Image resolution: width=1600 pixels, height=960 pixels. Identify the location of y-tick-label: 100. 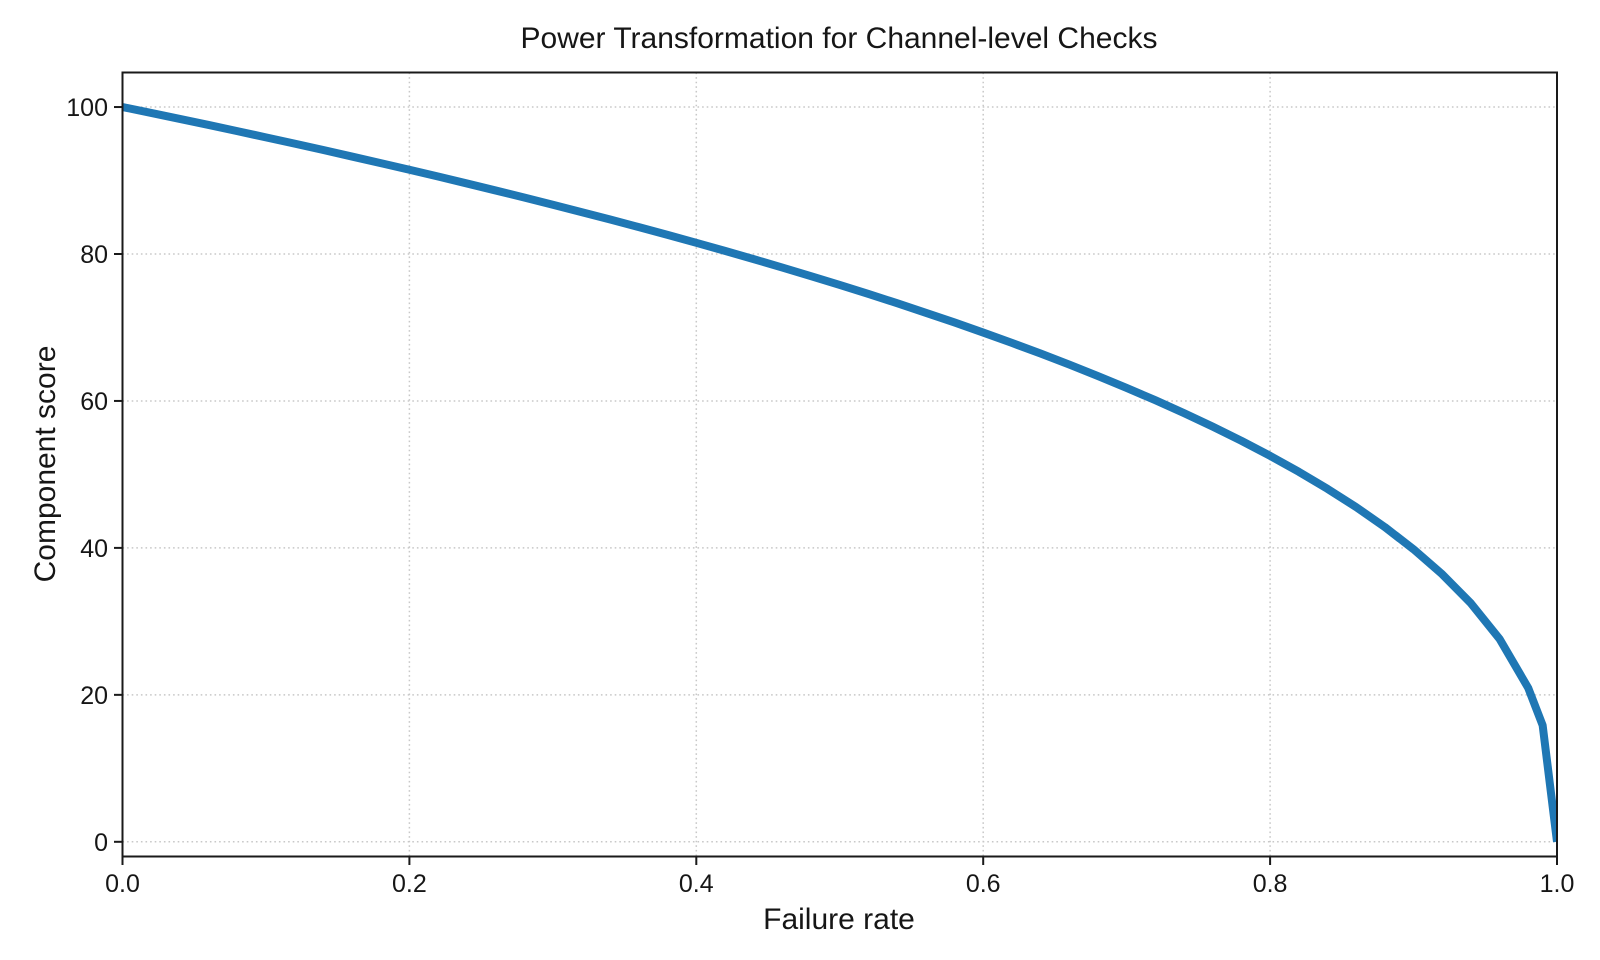
(87, 108).